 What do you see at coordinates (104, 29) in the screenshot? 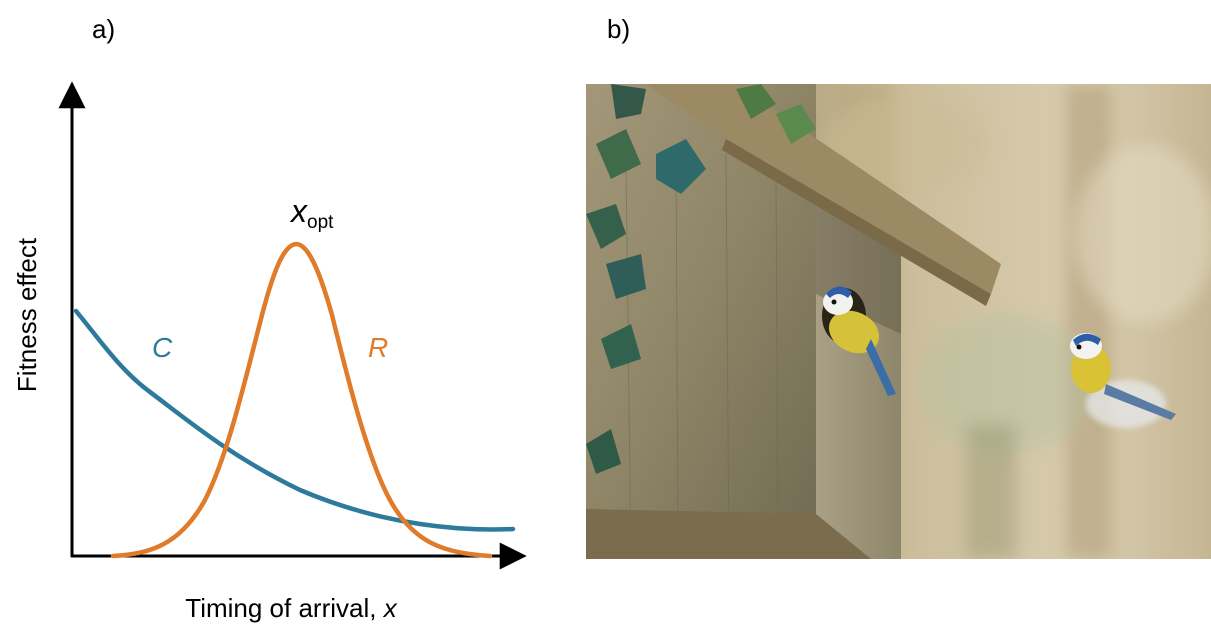
I see `panel-label-a: a)` at bounding box center [104, 29].